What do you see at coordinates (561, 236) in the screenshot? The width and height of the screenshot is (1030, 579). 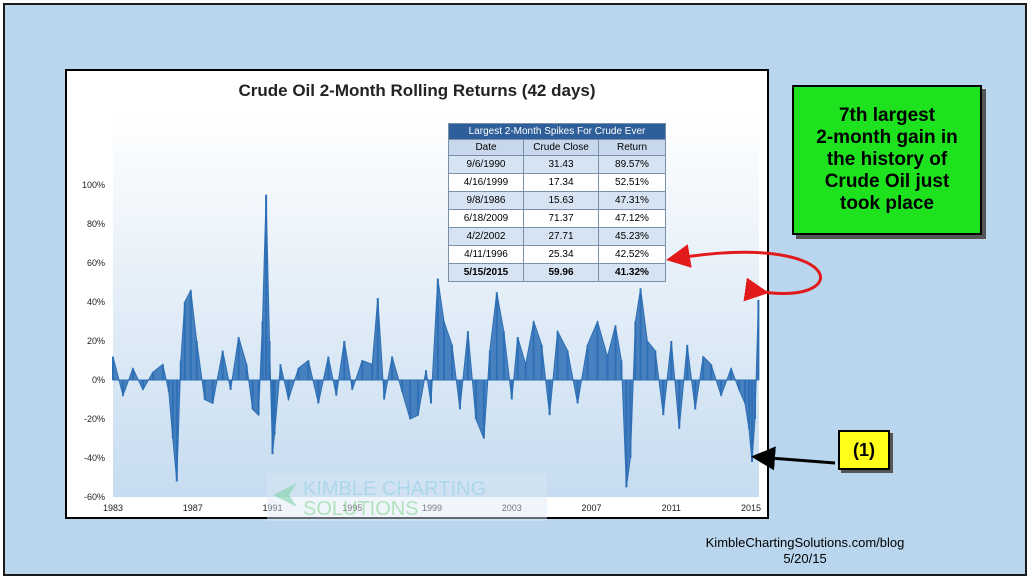 I see `row-close: 27.71` at bounding box center [561, 236].